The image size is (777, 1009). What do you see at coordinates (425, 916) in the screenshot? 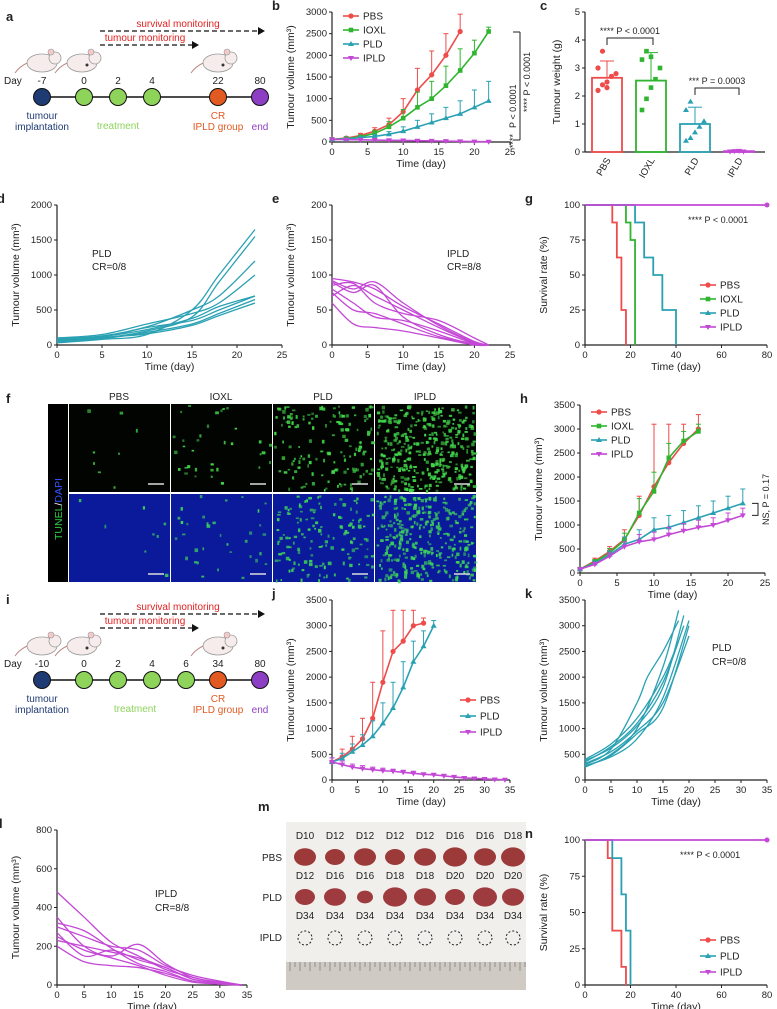
I see `ipld-day: D34` at bounding box center [425, 916].